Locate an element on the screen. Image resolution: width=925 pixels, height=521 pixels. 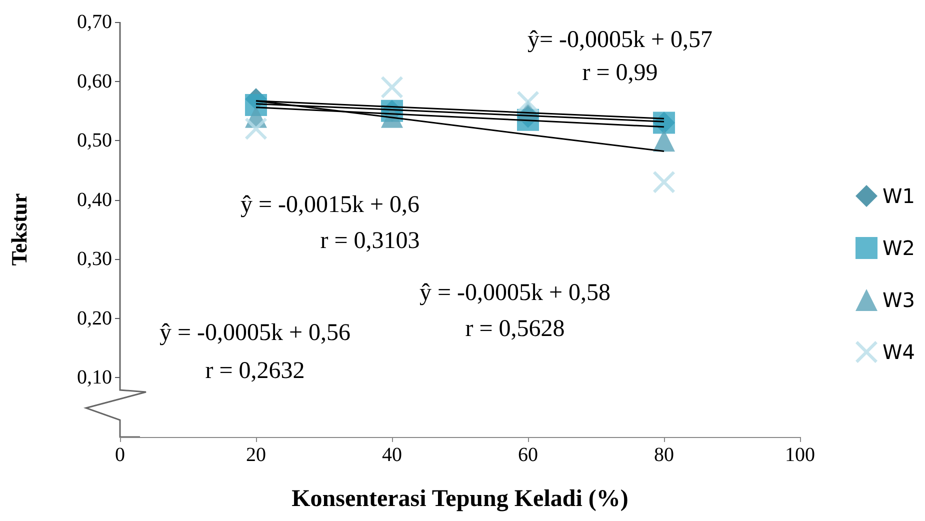
y-tick-label: 0,70 is located at coordinates (94, 22).